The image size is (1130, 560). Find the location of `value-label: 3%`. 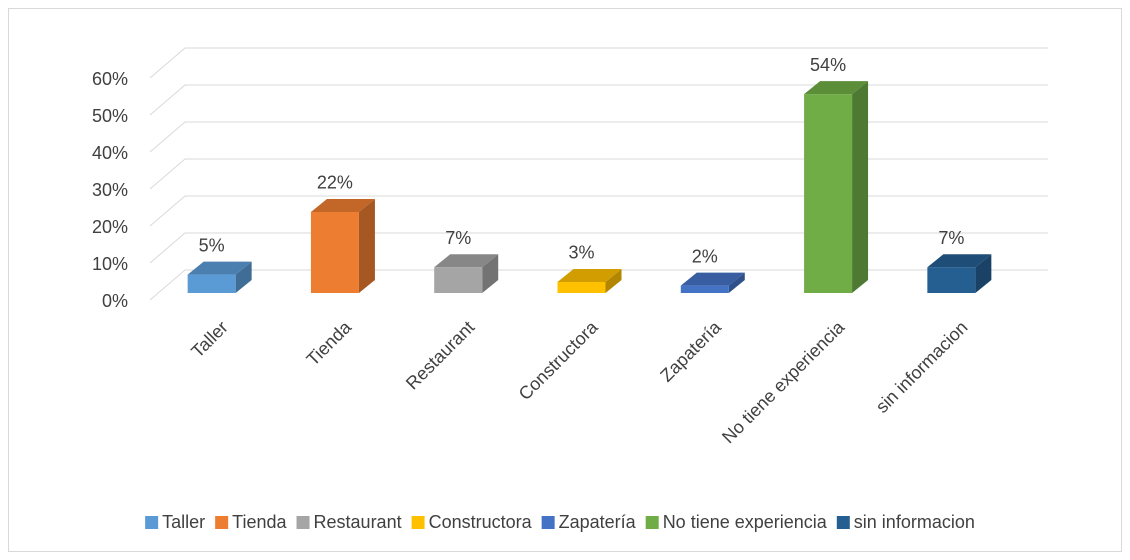

value-label: 3% is located at coordinates (581, 253).